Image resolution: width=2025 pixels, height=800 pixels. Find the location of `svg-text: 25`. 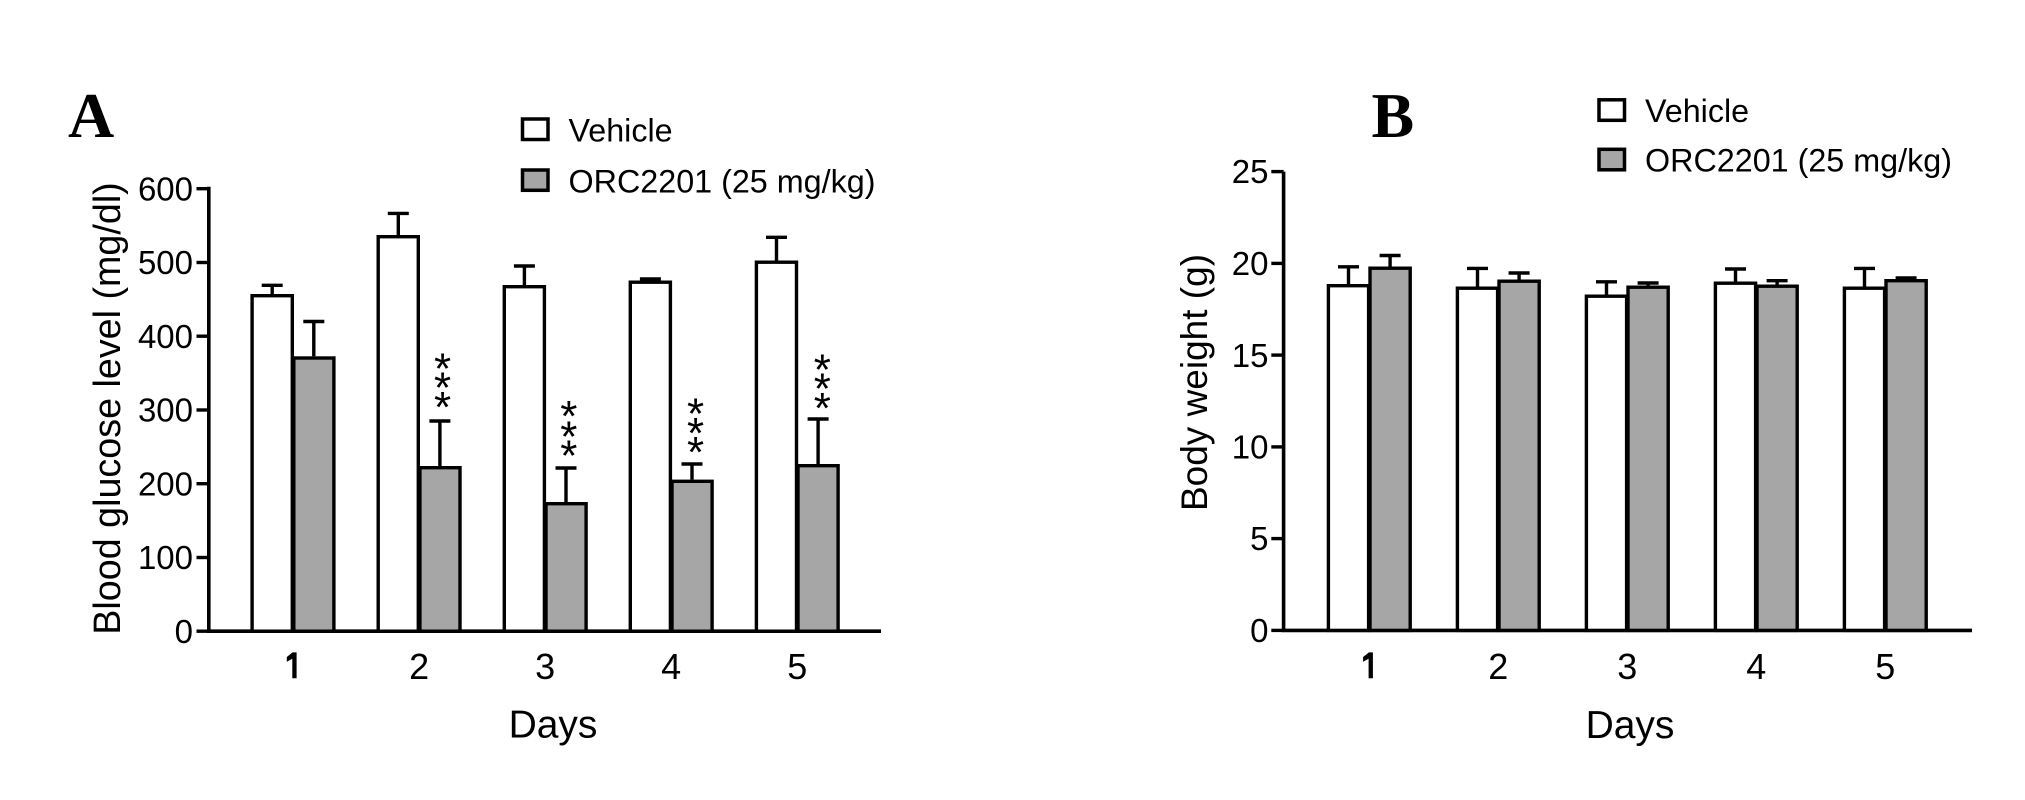

svg-text: 25 is located at coordinates (1250, 171).